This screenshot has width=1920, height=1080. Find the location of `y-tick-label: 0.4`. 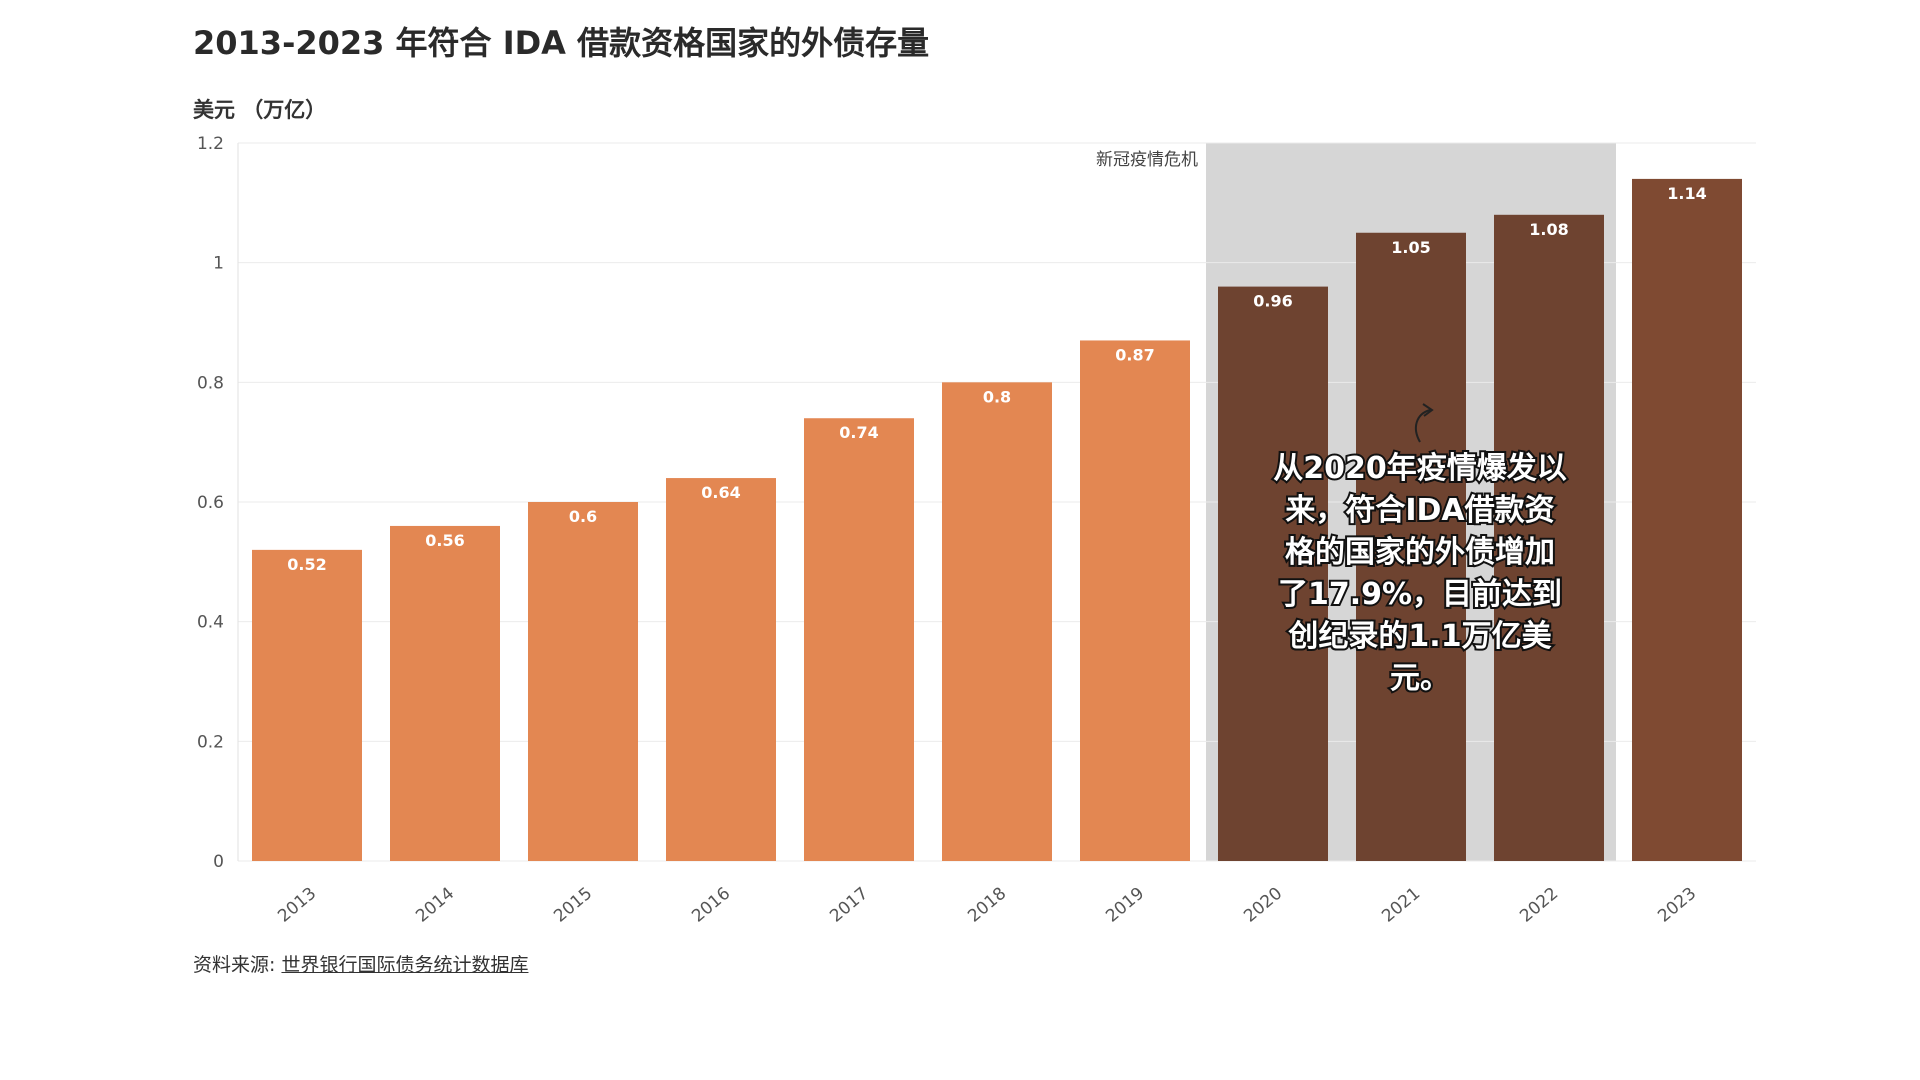

y-tick-label: 0.4 is located at coordinates (210, 623).